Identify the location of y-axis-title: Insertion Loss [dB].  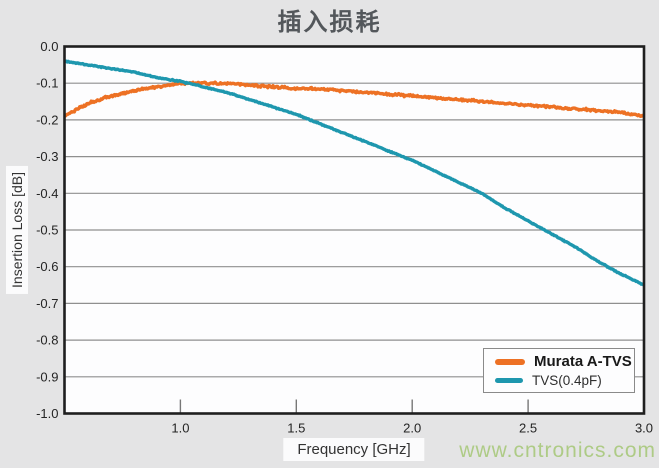
(17, 230).